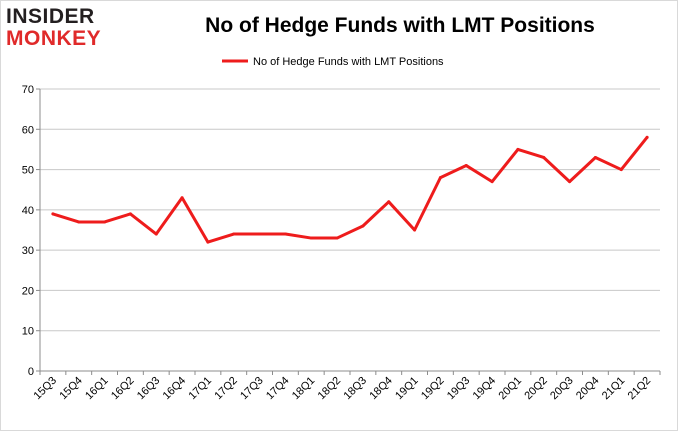 The height and width of the screenshot is (431, 678). I want to click on x-tick-label: 17Q1, so click(201, 389).